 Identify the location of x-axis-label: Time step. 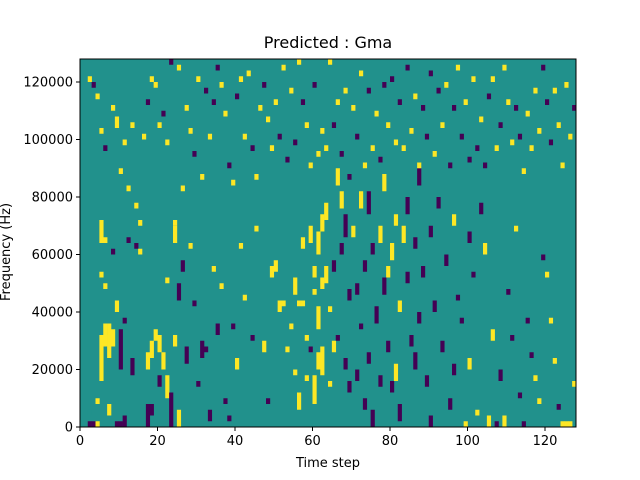
(327, 463).